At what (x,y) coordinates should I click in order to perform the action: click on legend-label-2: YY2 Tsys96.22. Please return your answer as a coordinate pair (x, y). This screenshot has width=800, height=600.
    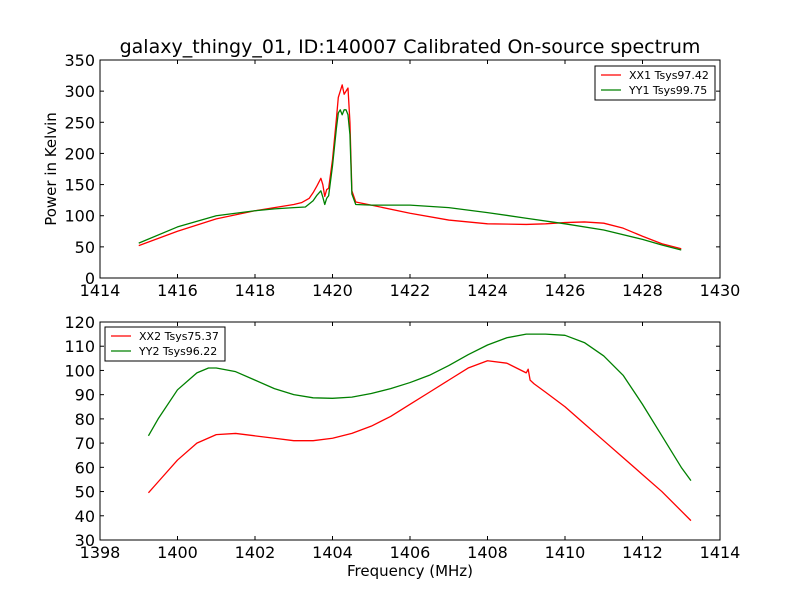
    Looking at the image, I should click on (177, 351).